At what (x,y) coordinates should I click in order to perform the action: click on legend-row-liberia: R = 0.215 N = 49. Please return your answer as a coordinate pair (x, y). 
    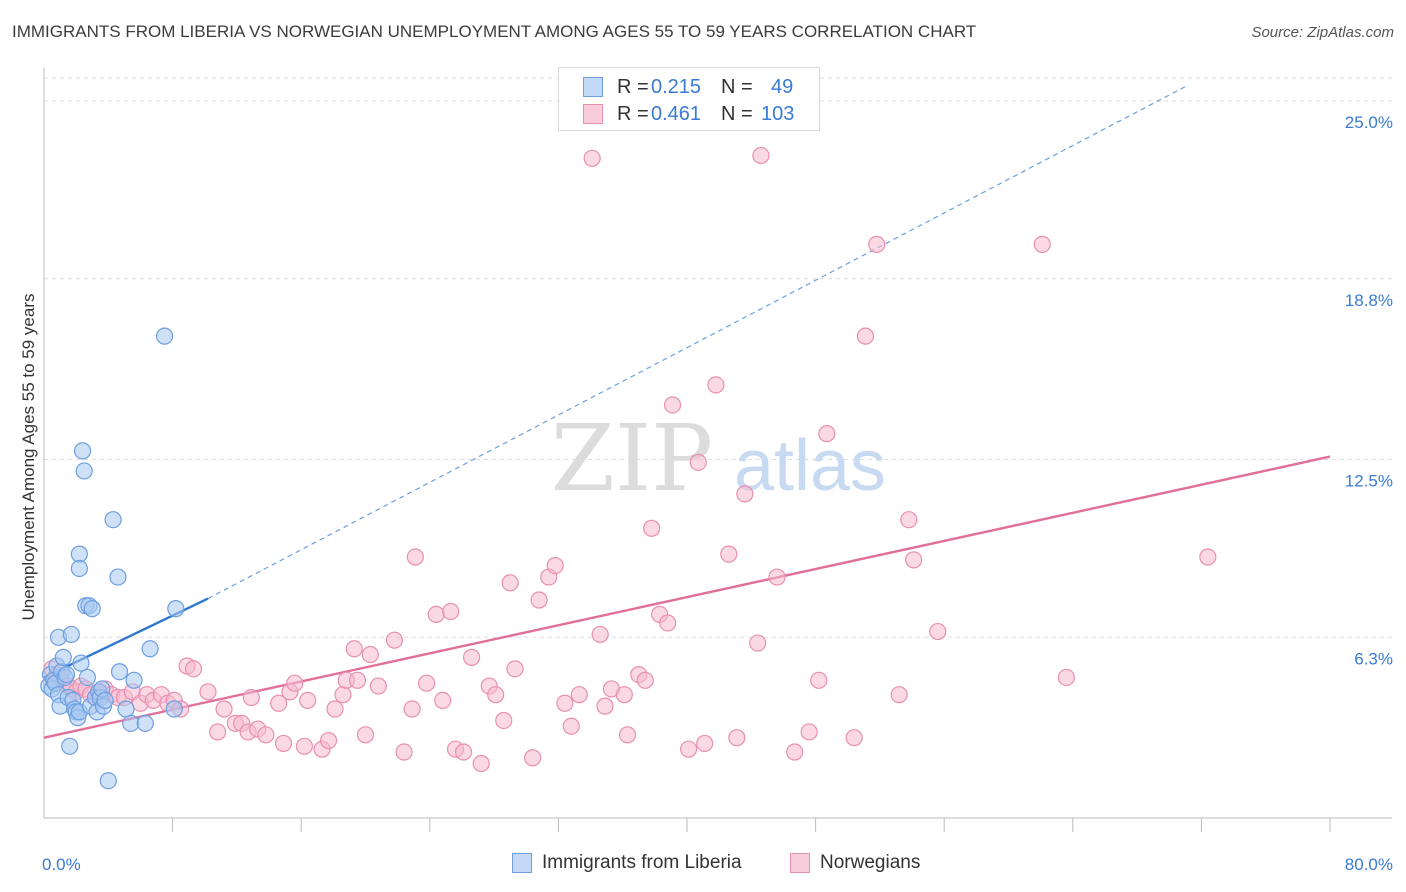
    Looking at the image, I should click on (688, 87).